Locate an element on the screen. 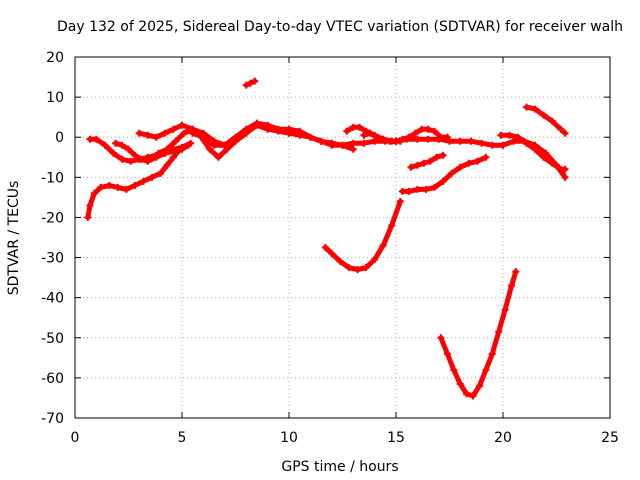  y-tick-label: 10 is located at coordinates (55, 98).